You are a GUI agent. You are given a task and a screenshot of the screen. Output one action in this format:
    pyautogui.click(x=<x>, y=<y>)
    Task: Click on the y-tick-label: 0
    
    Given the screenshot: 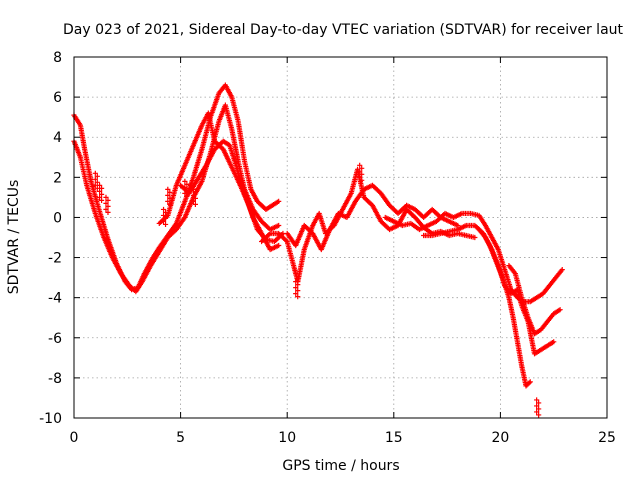 What is the action you would take?
    pyautogui.click(x=57, y=218)
    